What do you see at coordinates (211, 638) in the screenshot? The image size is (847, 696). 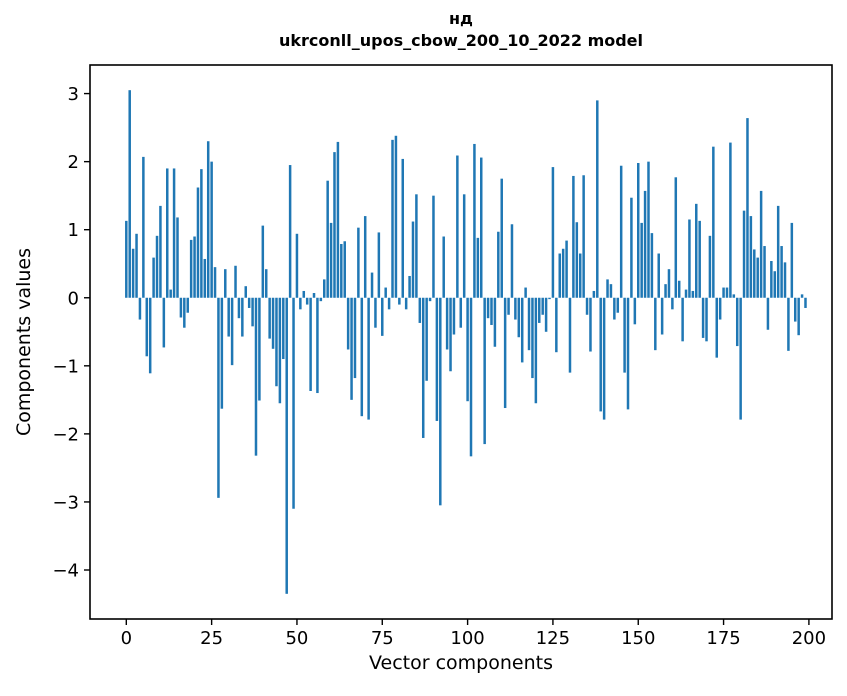 I see `x-tick-label: 25` at bounding box center [211, 638].